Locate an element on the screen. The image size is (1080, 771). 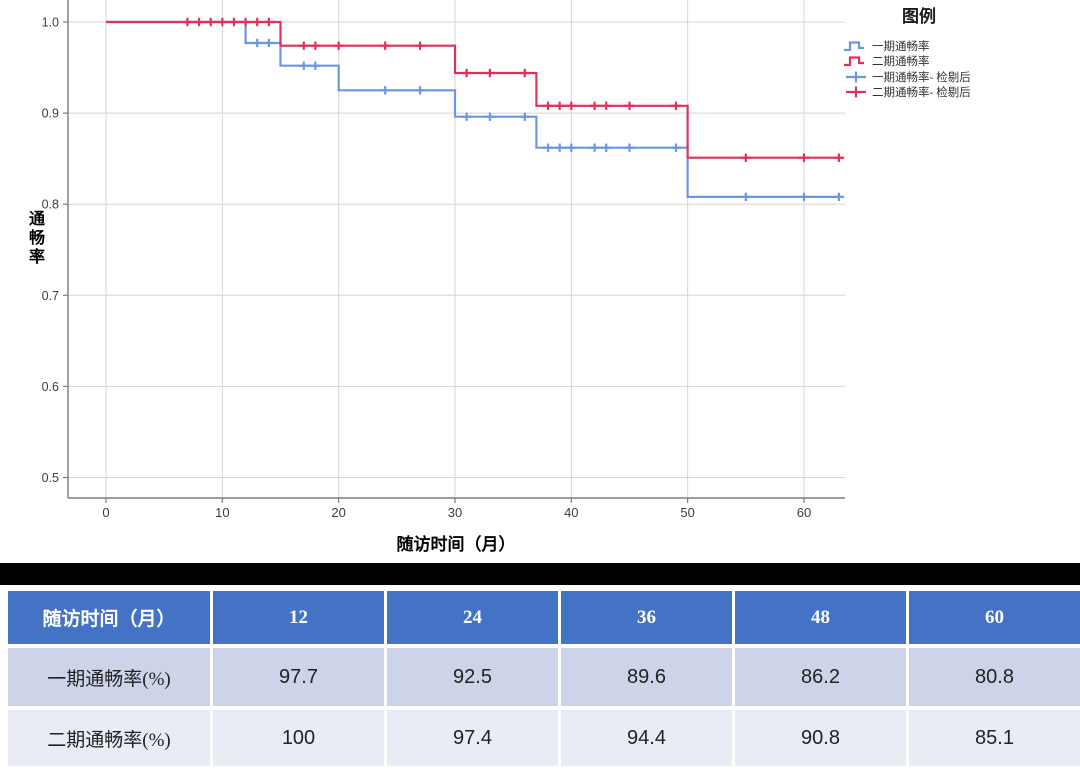
y-tick-label: 0.6 is located at coordinates (50, 387).